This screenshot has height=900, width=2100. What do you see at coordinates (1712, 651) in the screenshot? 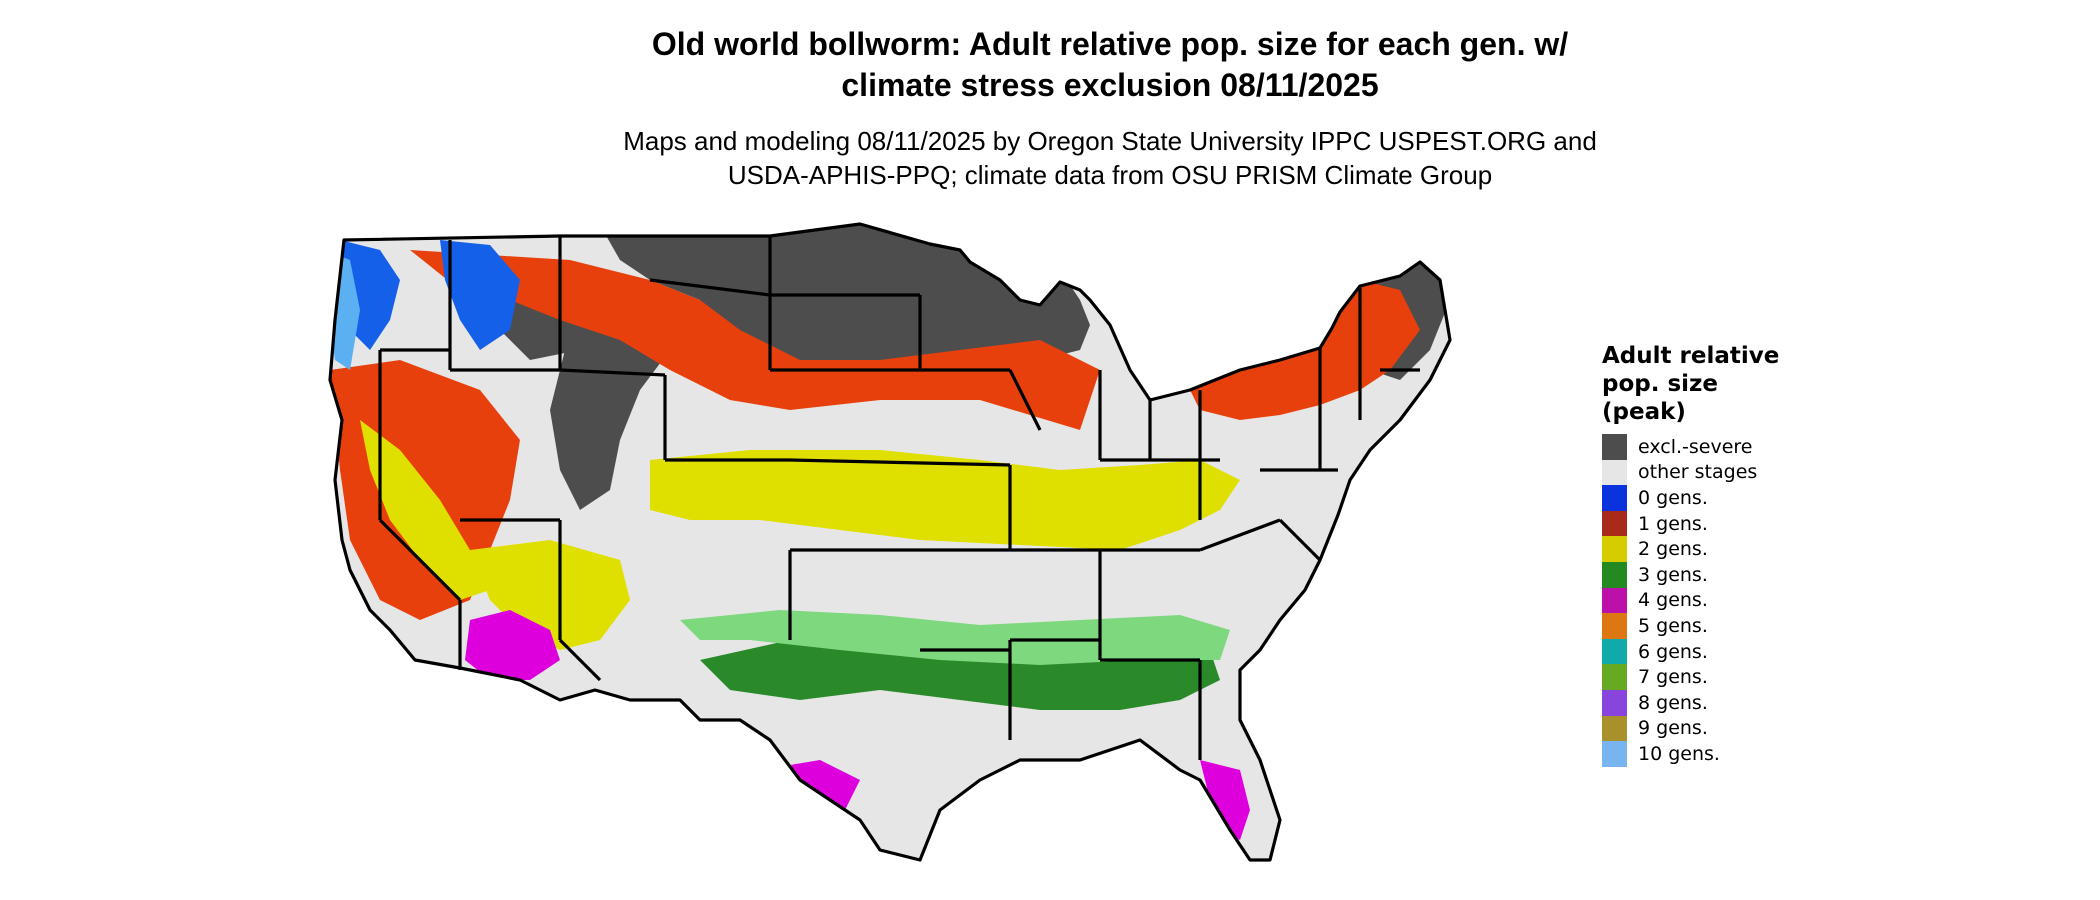
I see `legend-item-6-gens: 6 gens.` at bounding box center [1712, 651].